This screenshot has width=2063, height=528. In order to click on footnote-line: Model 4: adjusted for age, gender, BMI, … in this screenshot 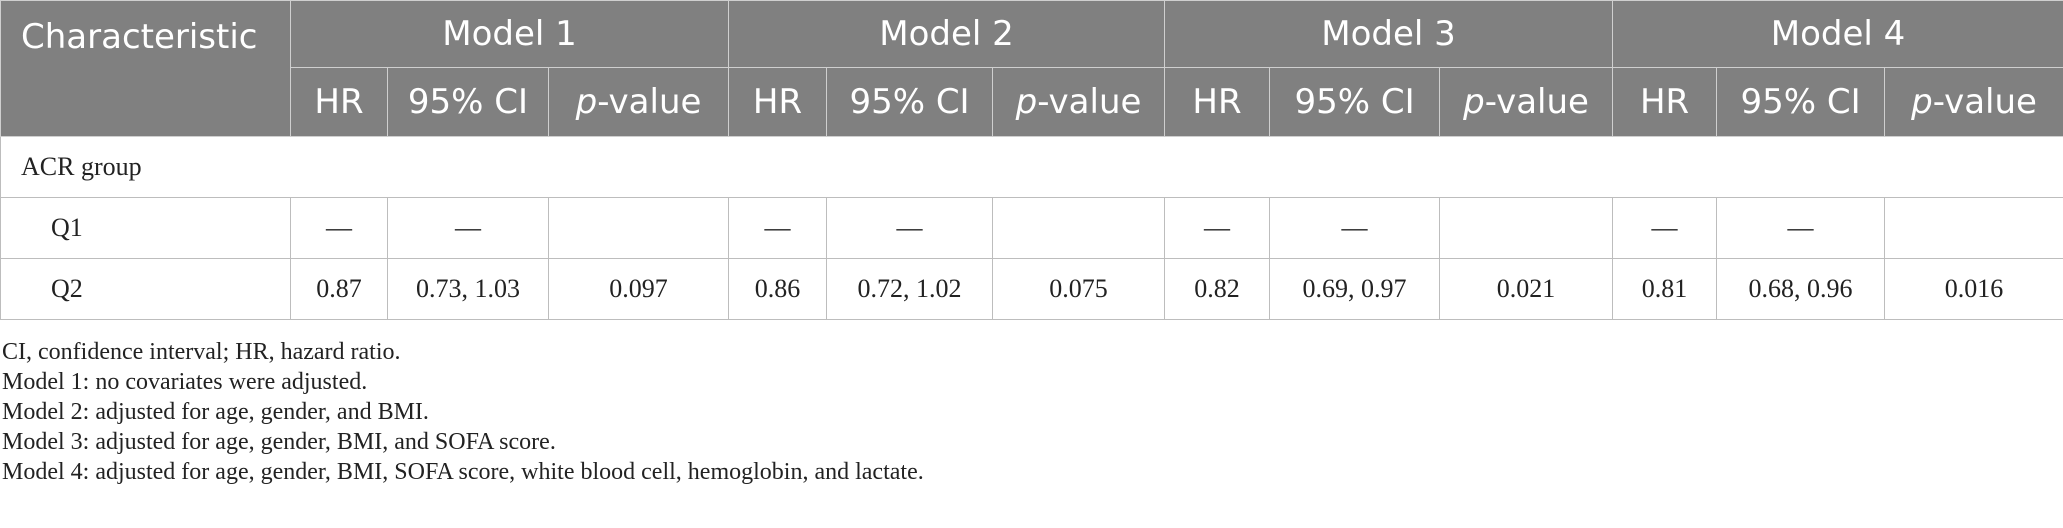, I will do `click(463, 472)`.